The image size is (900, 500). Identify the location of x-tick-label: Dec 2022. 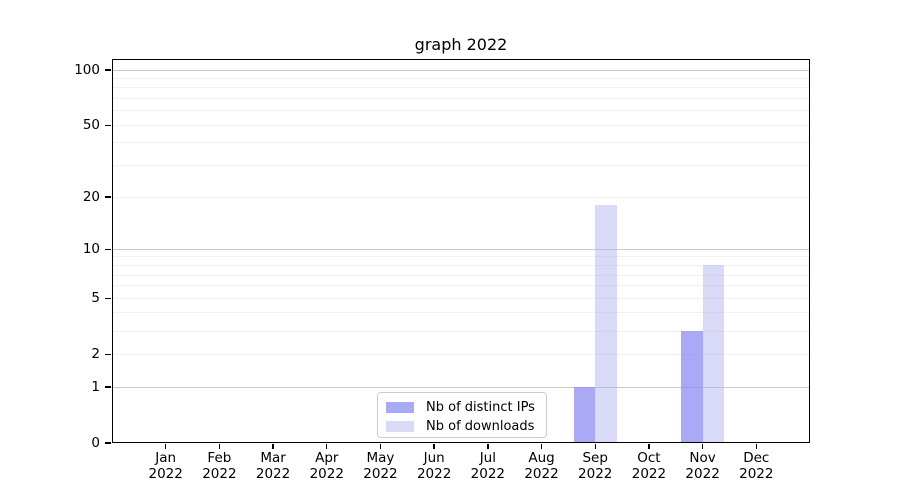
(756, 466).